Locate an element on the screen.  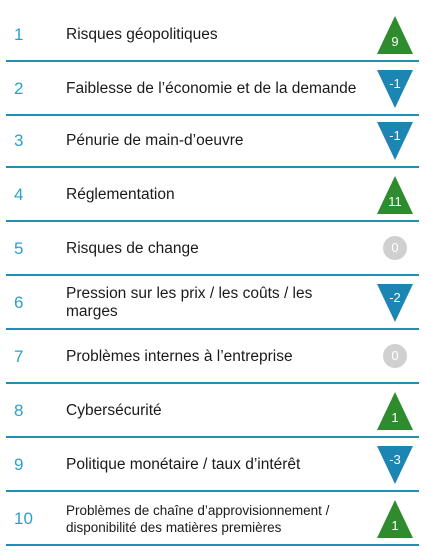
risk-label: Risques de change is located at coordinates (132, 248).